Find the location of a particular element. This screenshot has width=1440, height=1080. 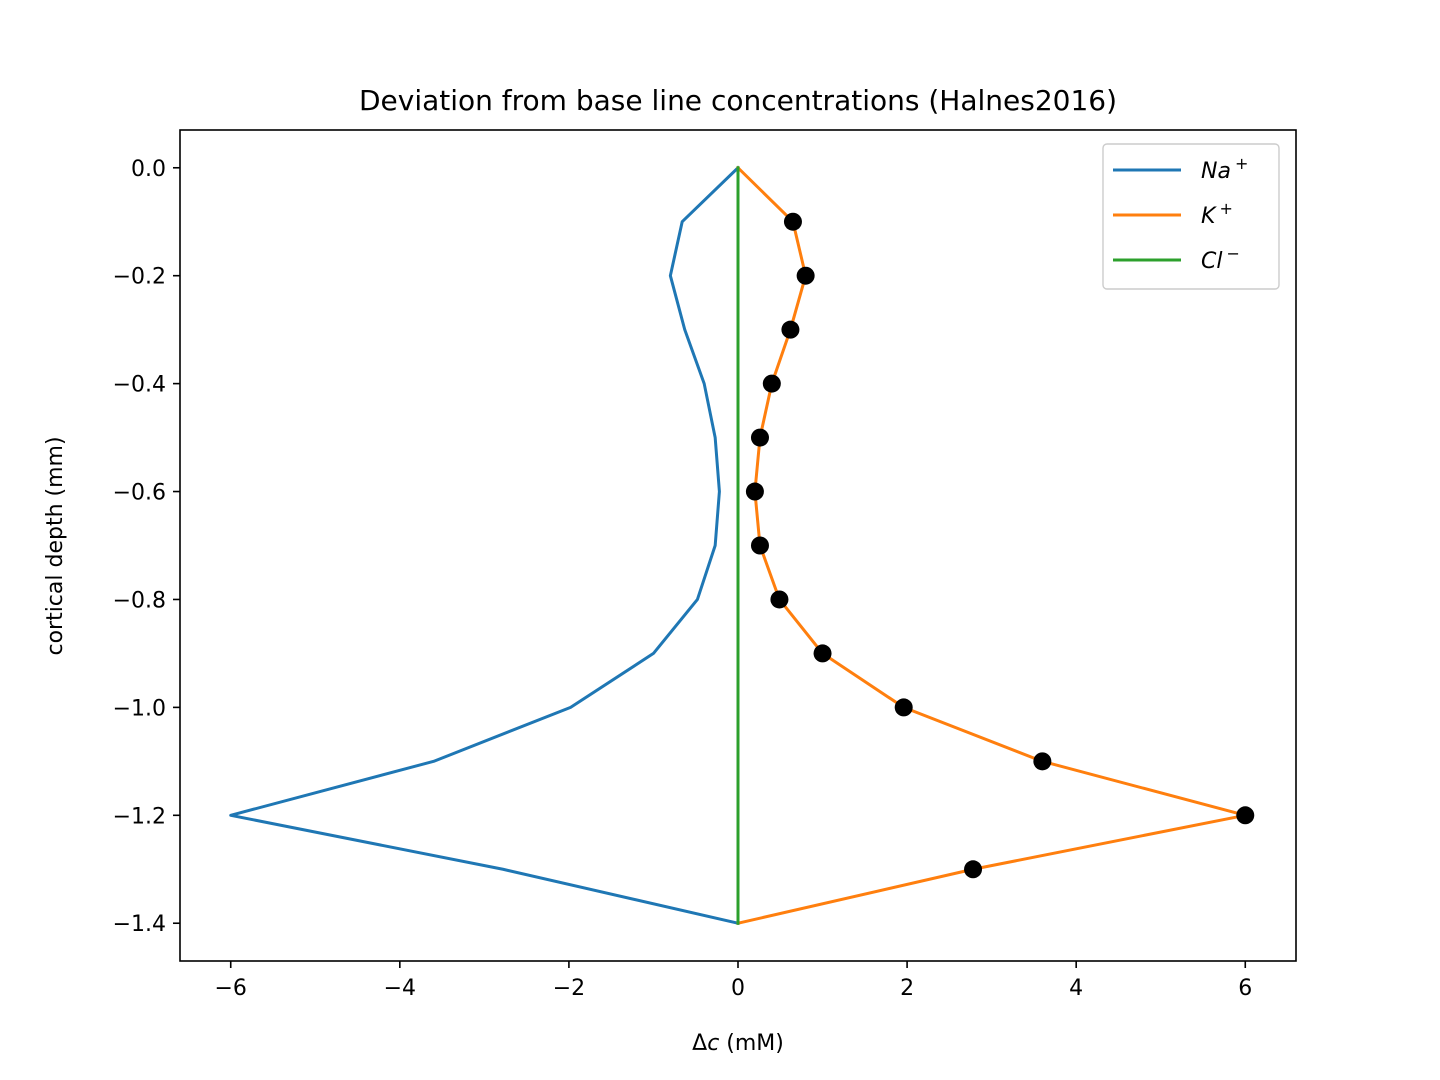

y-tick-label: −1.0 is located at coordinates (139, 708).